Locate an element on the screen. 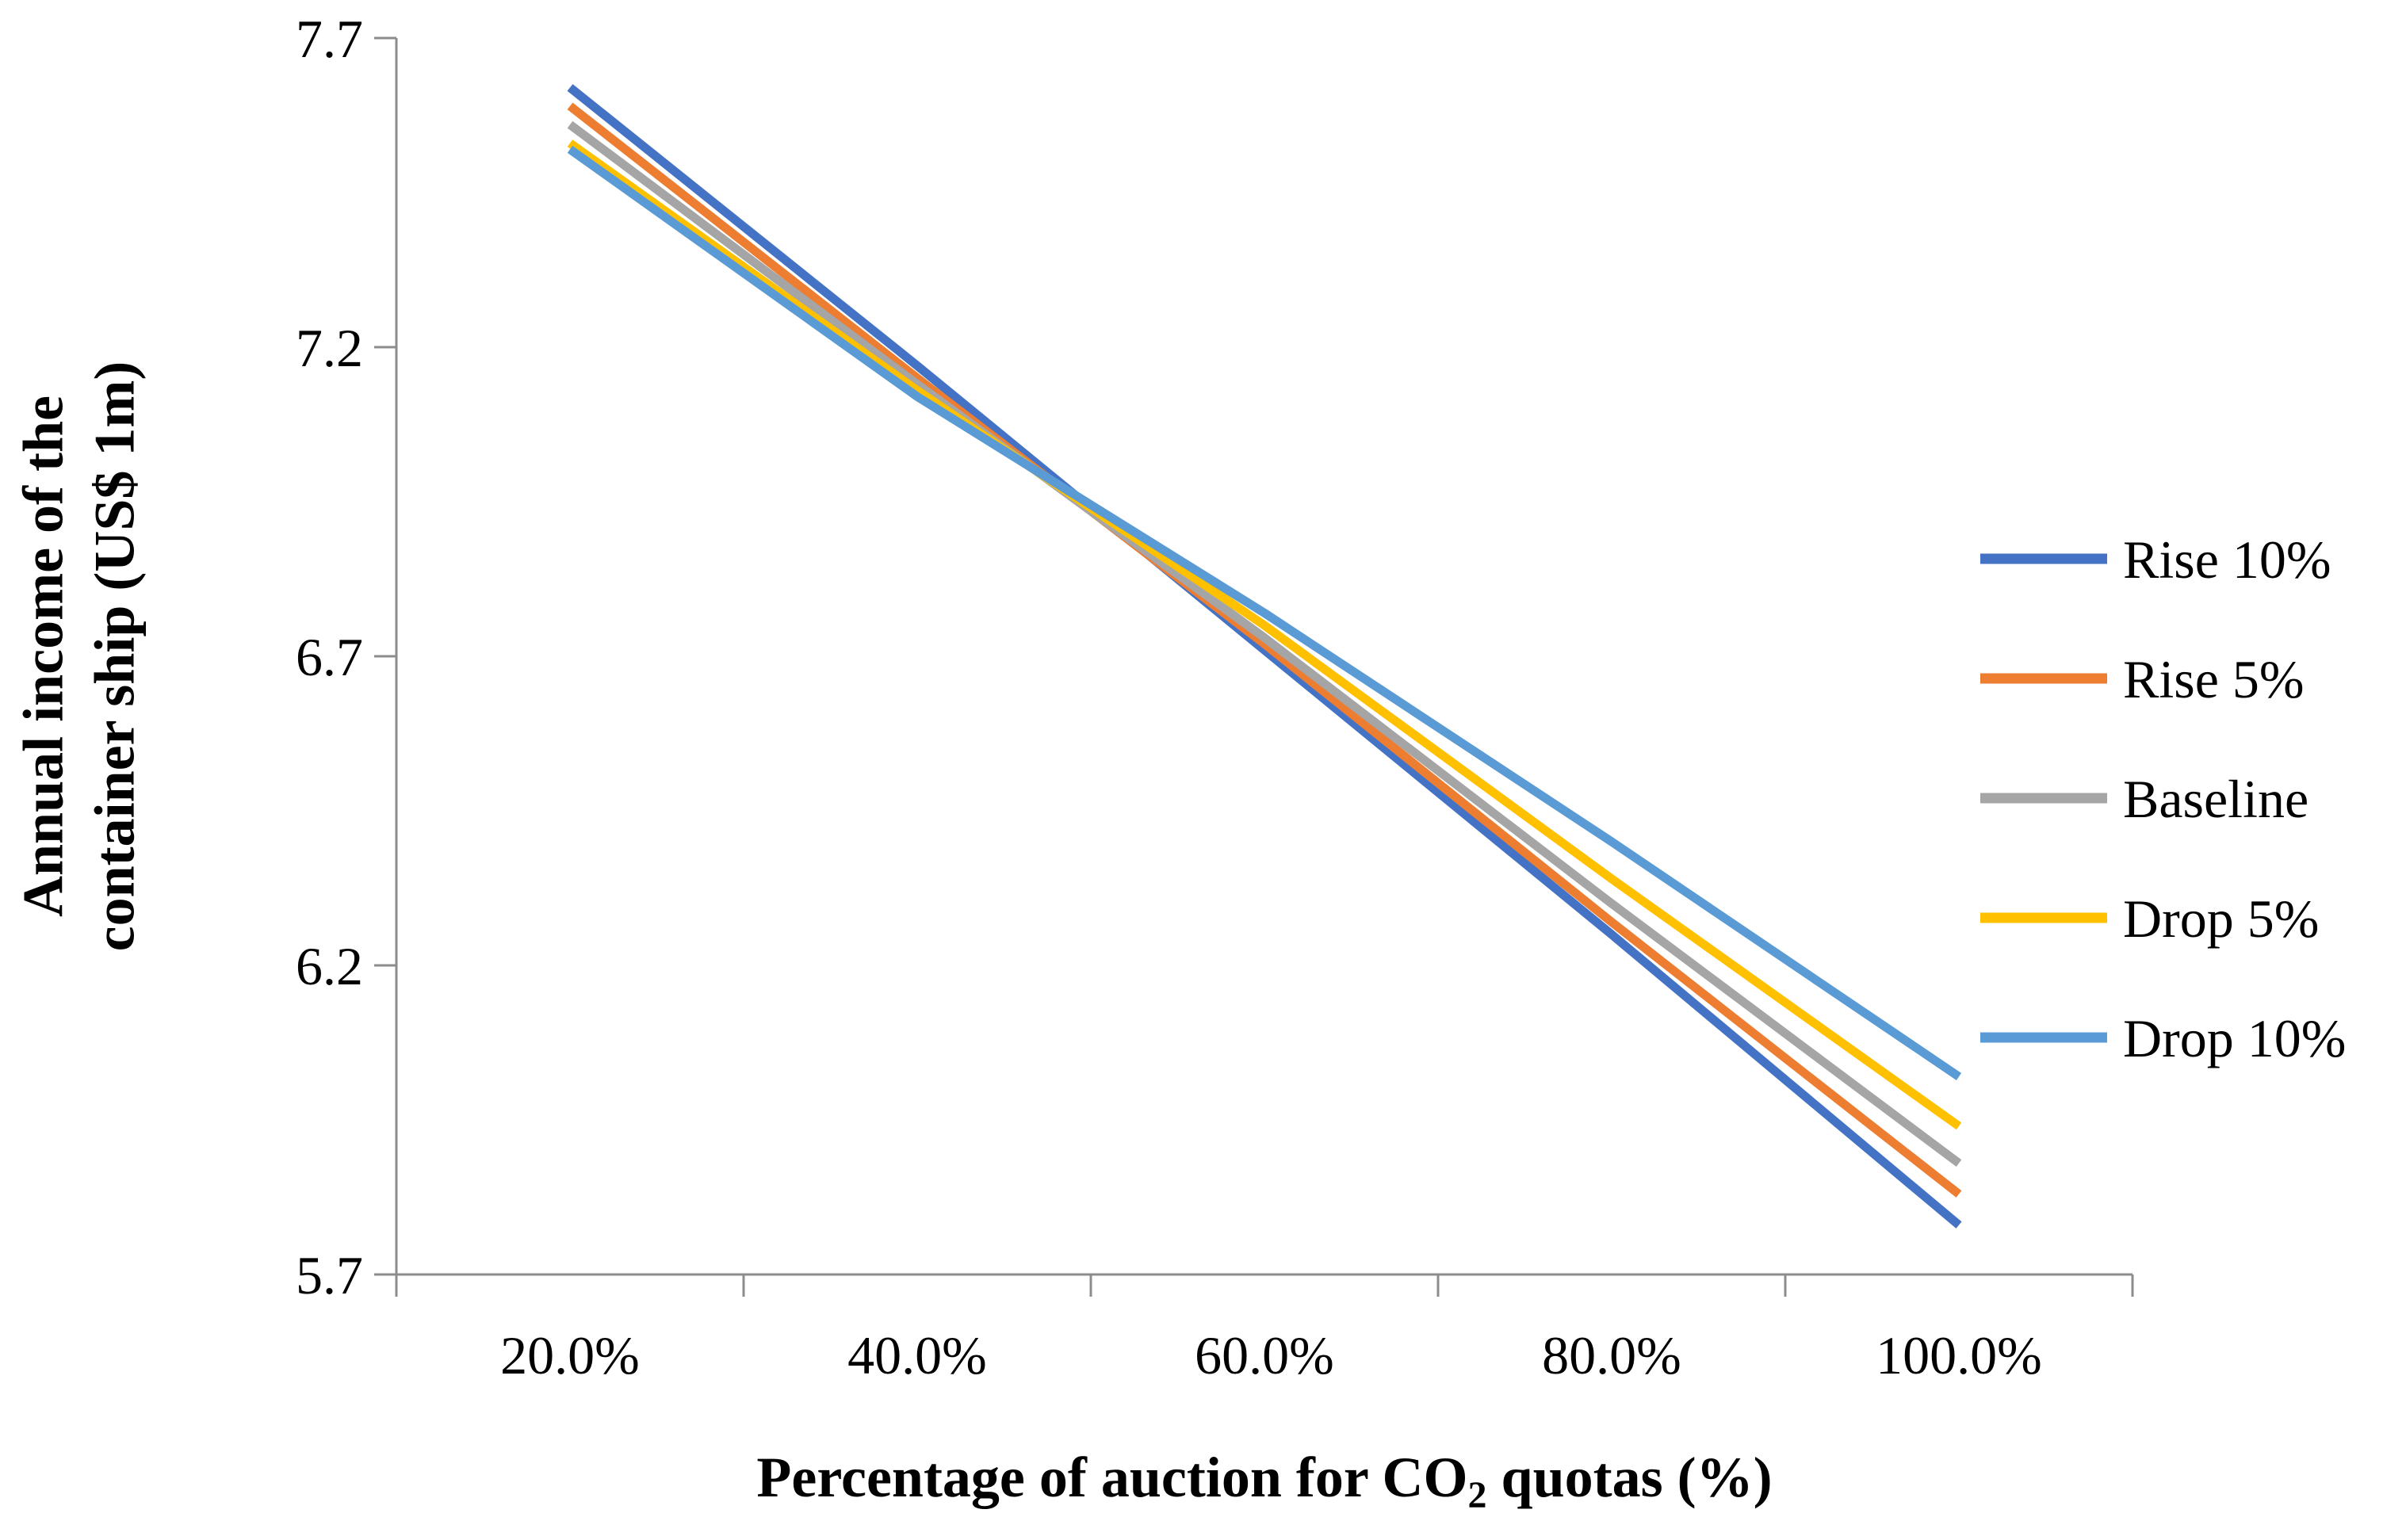 This screenshot has width=2406, height=1540. y-axis-title-line: Annual income of the is located at coordinates (43, 656).